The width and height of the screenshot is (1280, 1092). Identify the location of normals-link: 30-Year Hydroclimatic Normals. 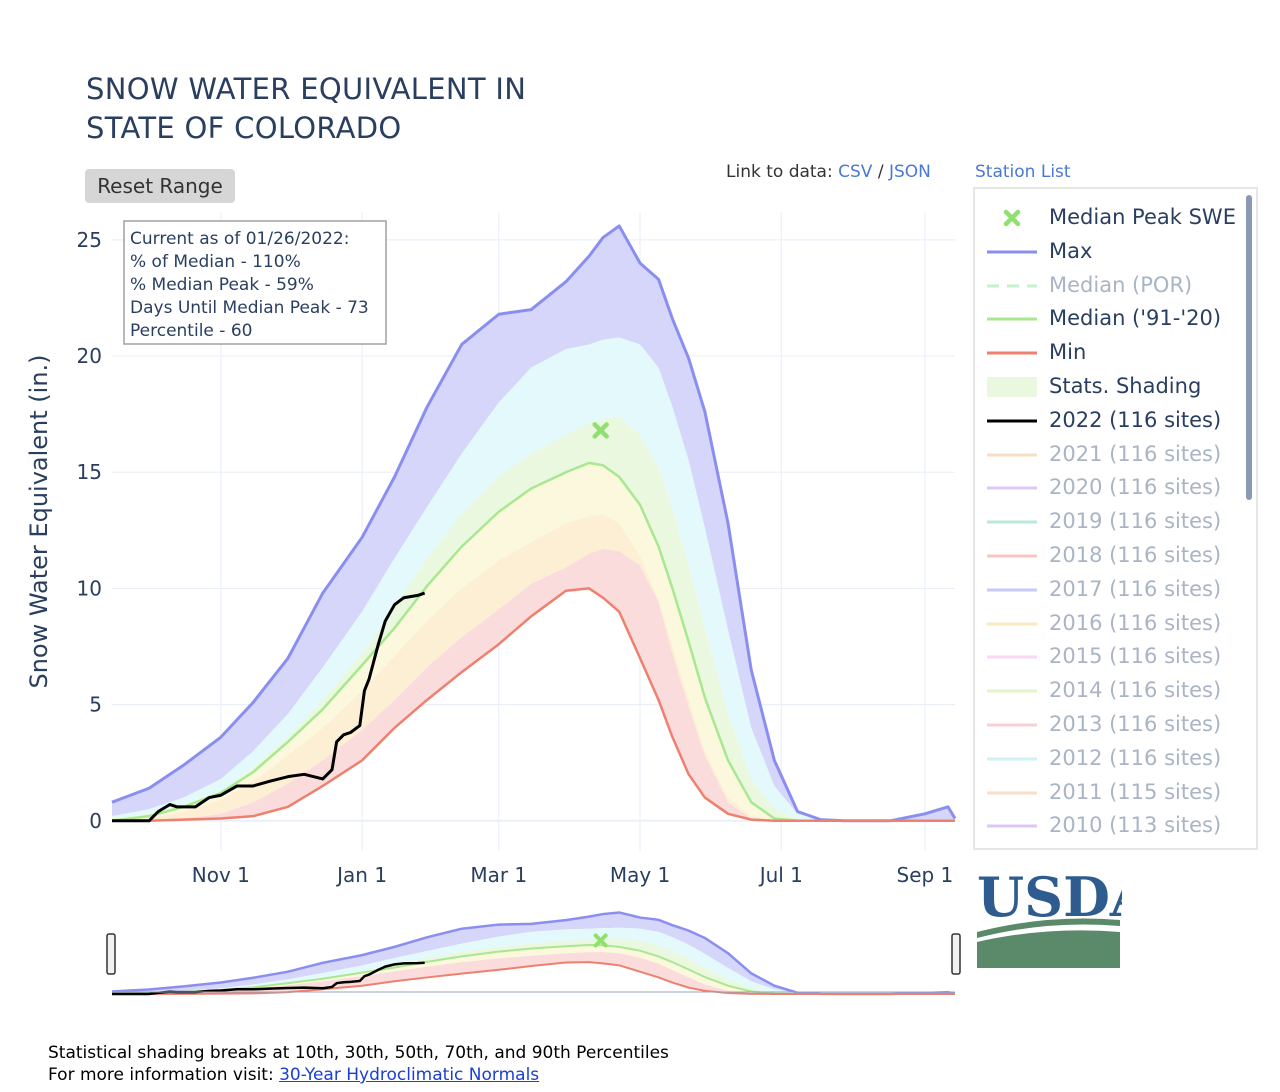
(409, 1075).